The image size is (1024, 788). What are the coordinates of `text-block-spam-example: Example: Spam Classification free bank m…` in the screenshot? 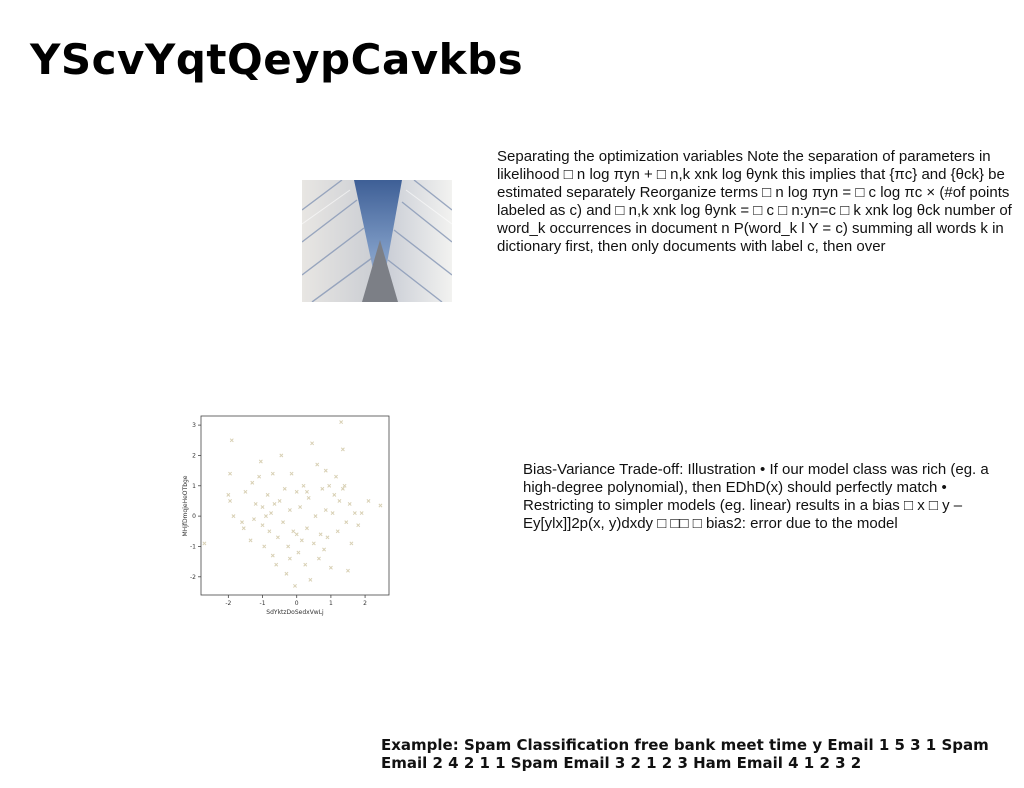 It's located at (685, 754).